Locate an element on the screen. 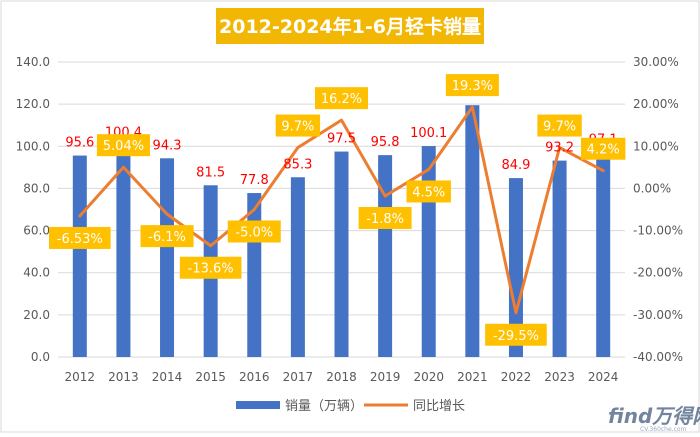 This screenshot has height=437, width=700. right-tick-label: -40.00% is located at coordinates (658, 357).